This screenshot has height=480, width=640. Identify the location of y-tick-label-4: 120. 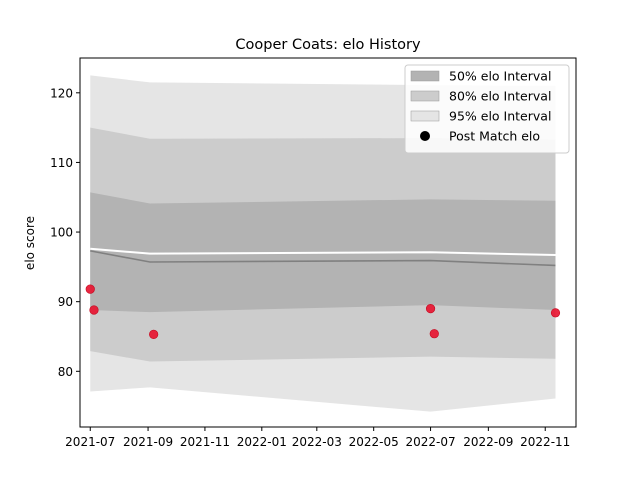
(61, 93).